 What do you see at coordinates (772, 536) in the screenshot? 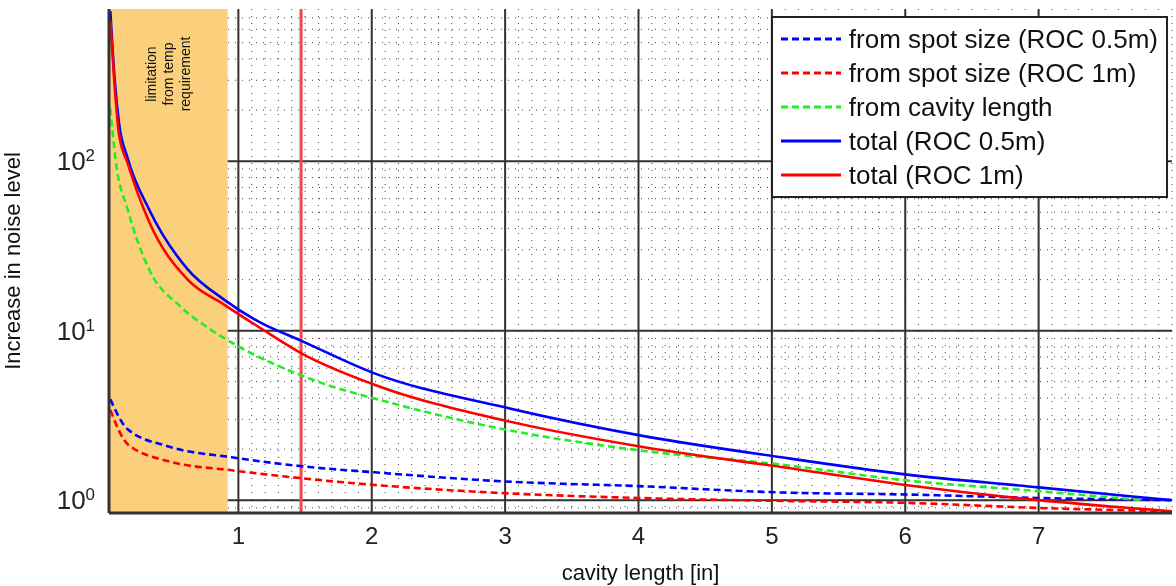
I see `x-tick-label: 5` at bounding box center [772, 536].